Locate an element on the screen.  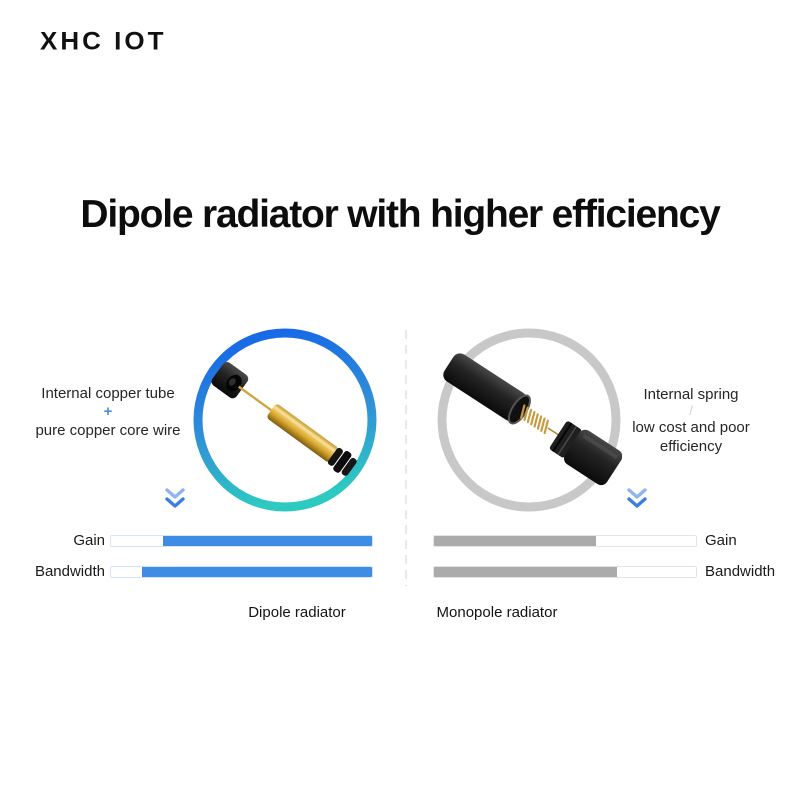
connector-hole is located at coordinates (234, 383).